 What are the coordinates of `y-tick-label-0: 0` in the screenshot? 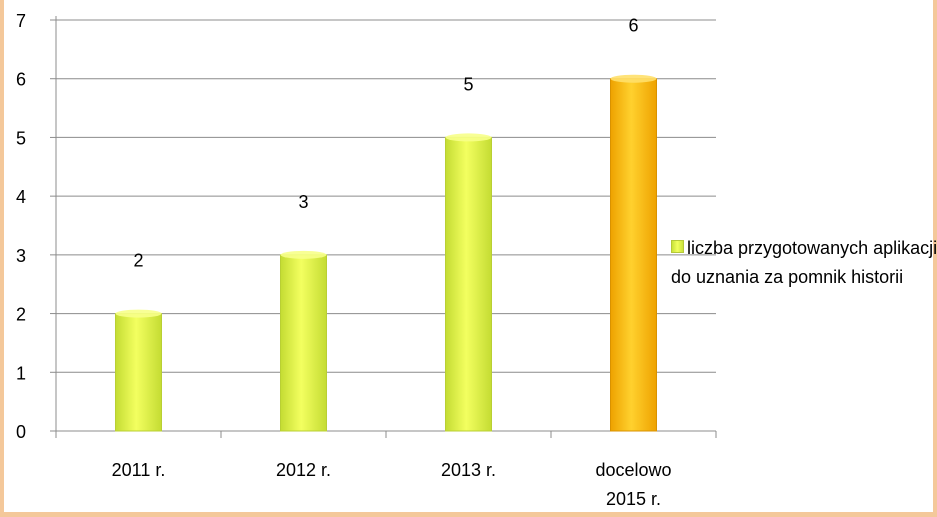 It's located at (21, 432).